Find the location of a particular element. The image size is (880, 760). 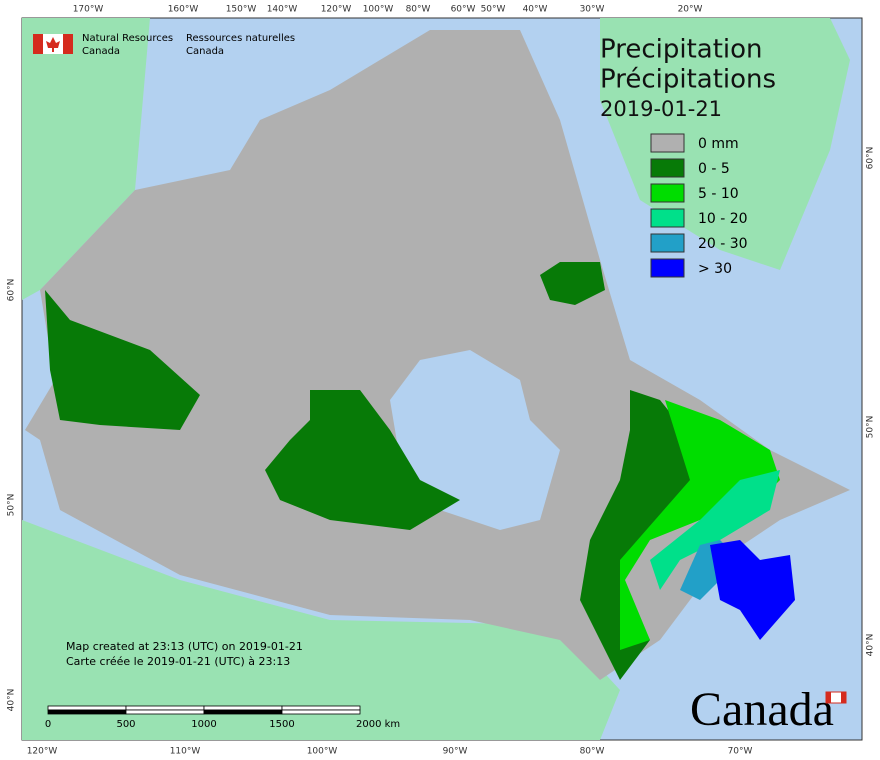

longitude-label: 140°W is located at coordinates (282, 10).